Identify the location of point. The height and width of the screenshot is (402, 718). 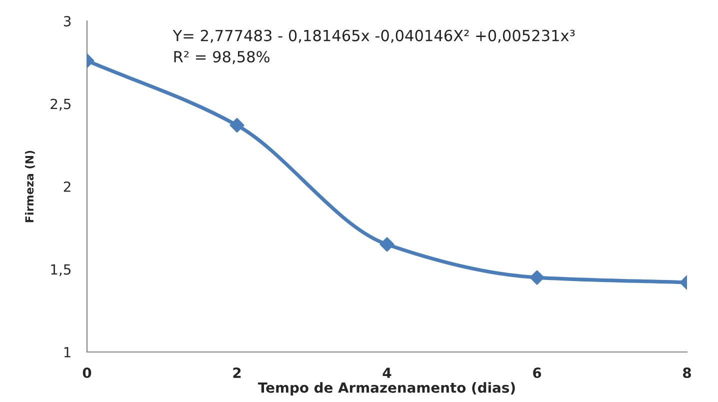
(387, 244).